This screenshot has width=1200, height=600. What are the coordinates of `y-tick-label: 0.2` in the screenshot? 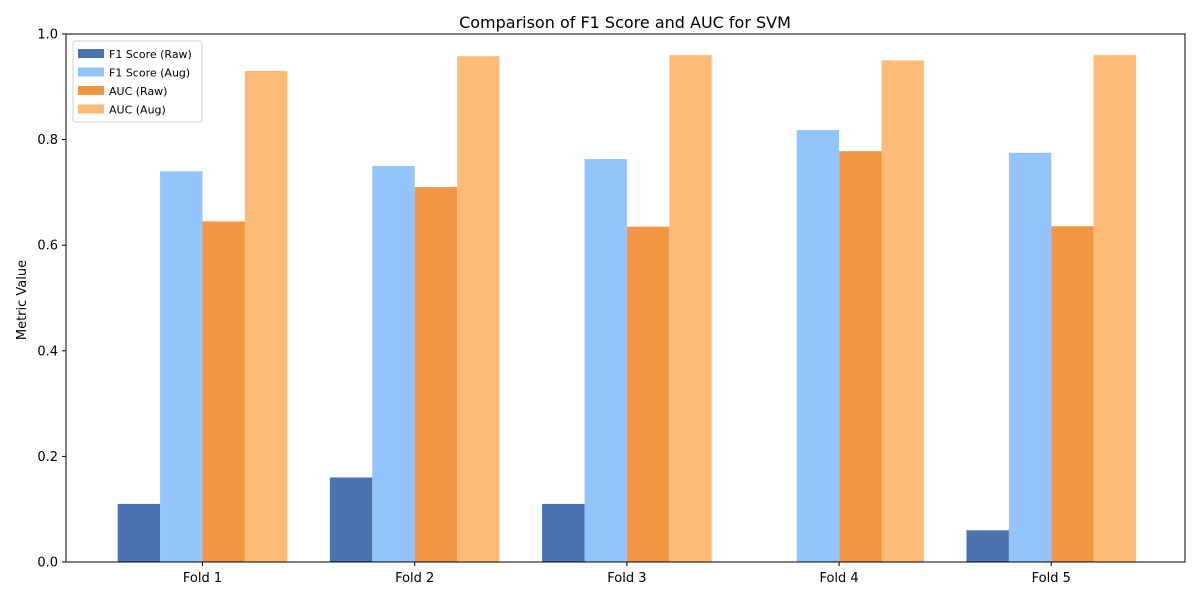 It's located at (47, 457).